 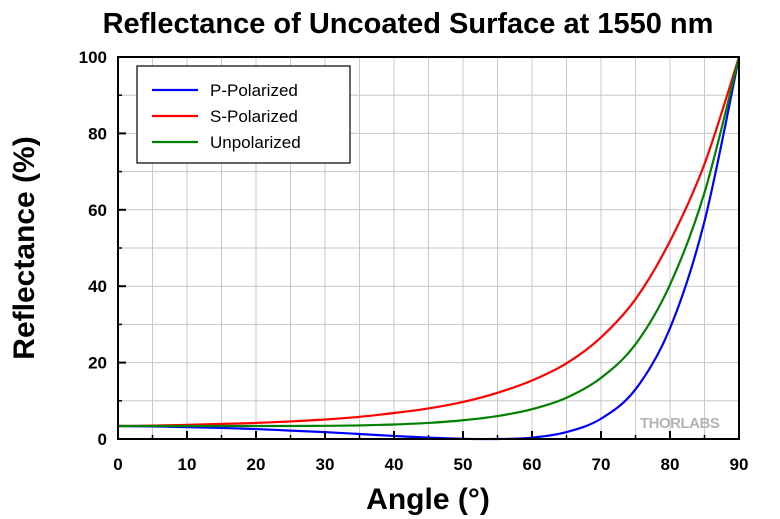 I want to click on x-tick-label: 20, so click(x=256, y=464).